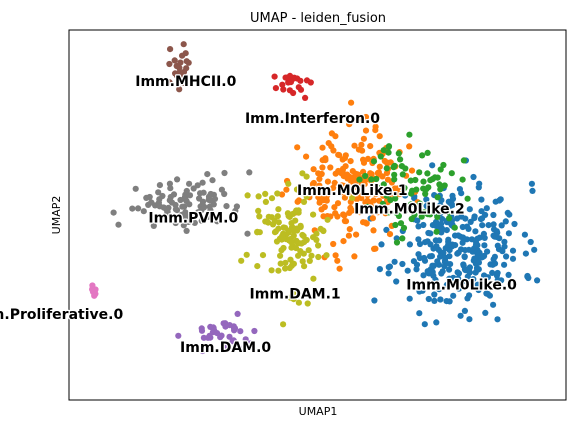 Image resolution: width=575 pixels, height=429 pixels. What do you see at coordinates (185, 82) in the screenshot?
I see `cluster-label-imm-mhcii-0: Imm.MHCII.0` at bounding box center [185, 82].